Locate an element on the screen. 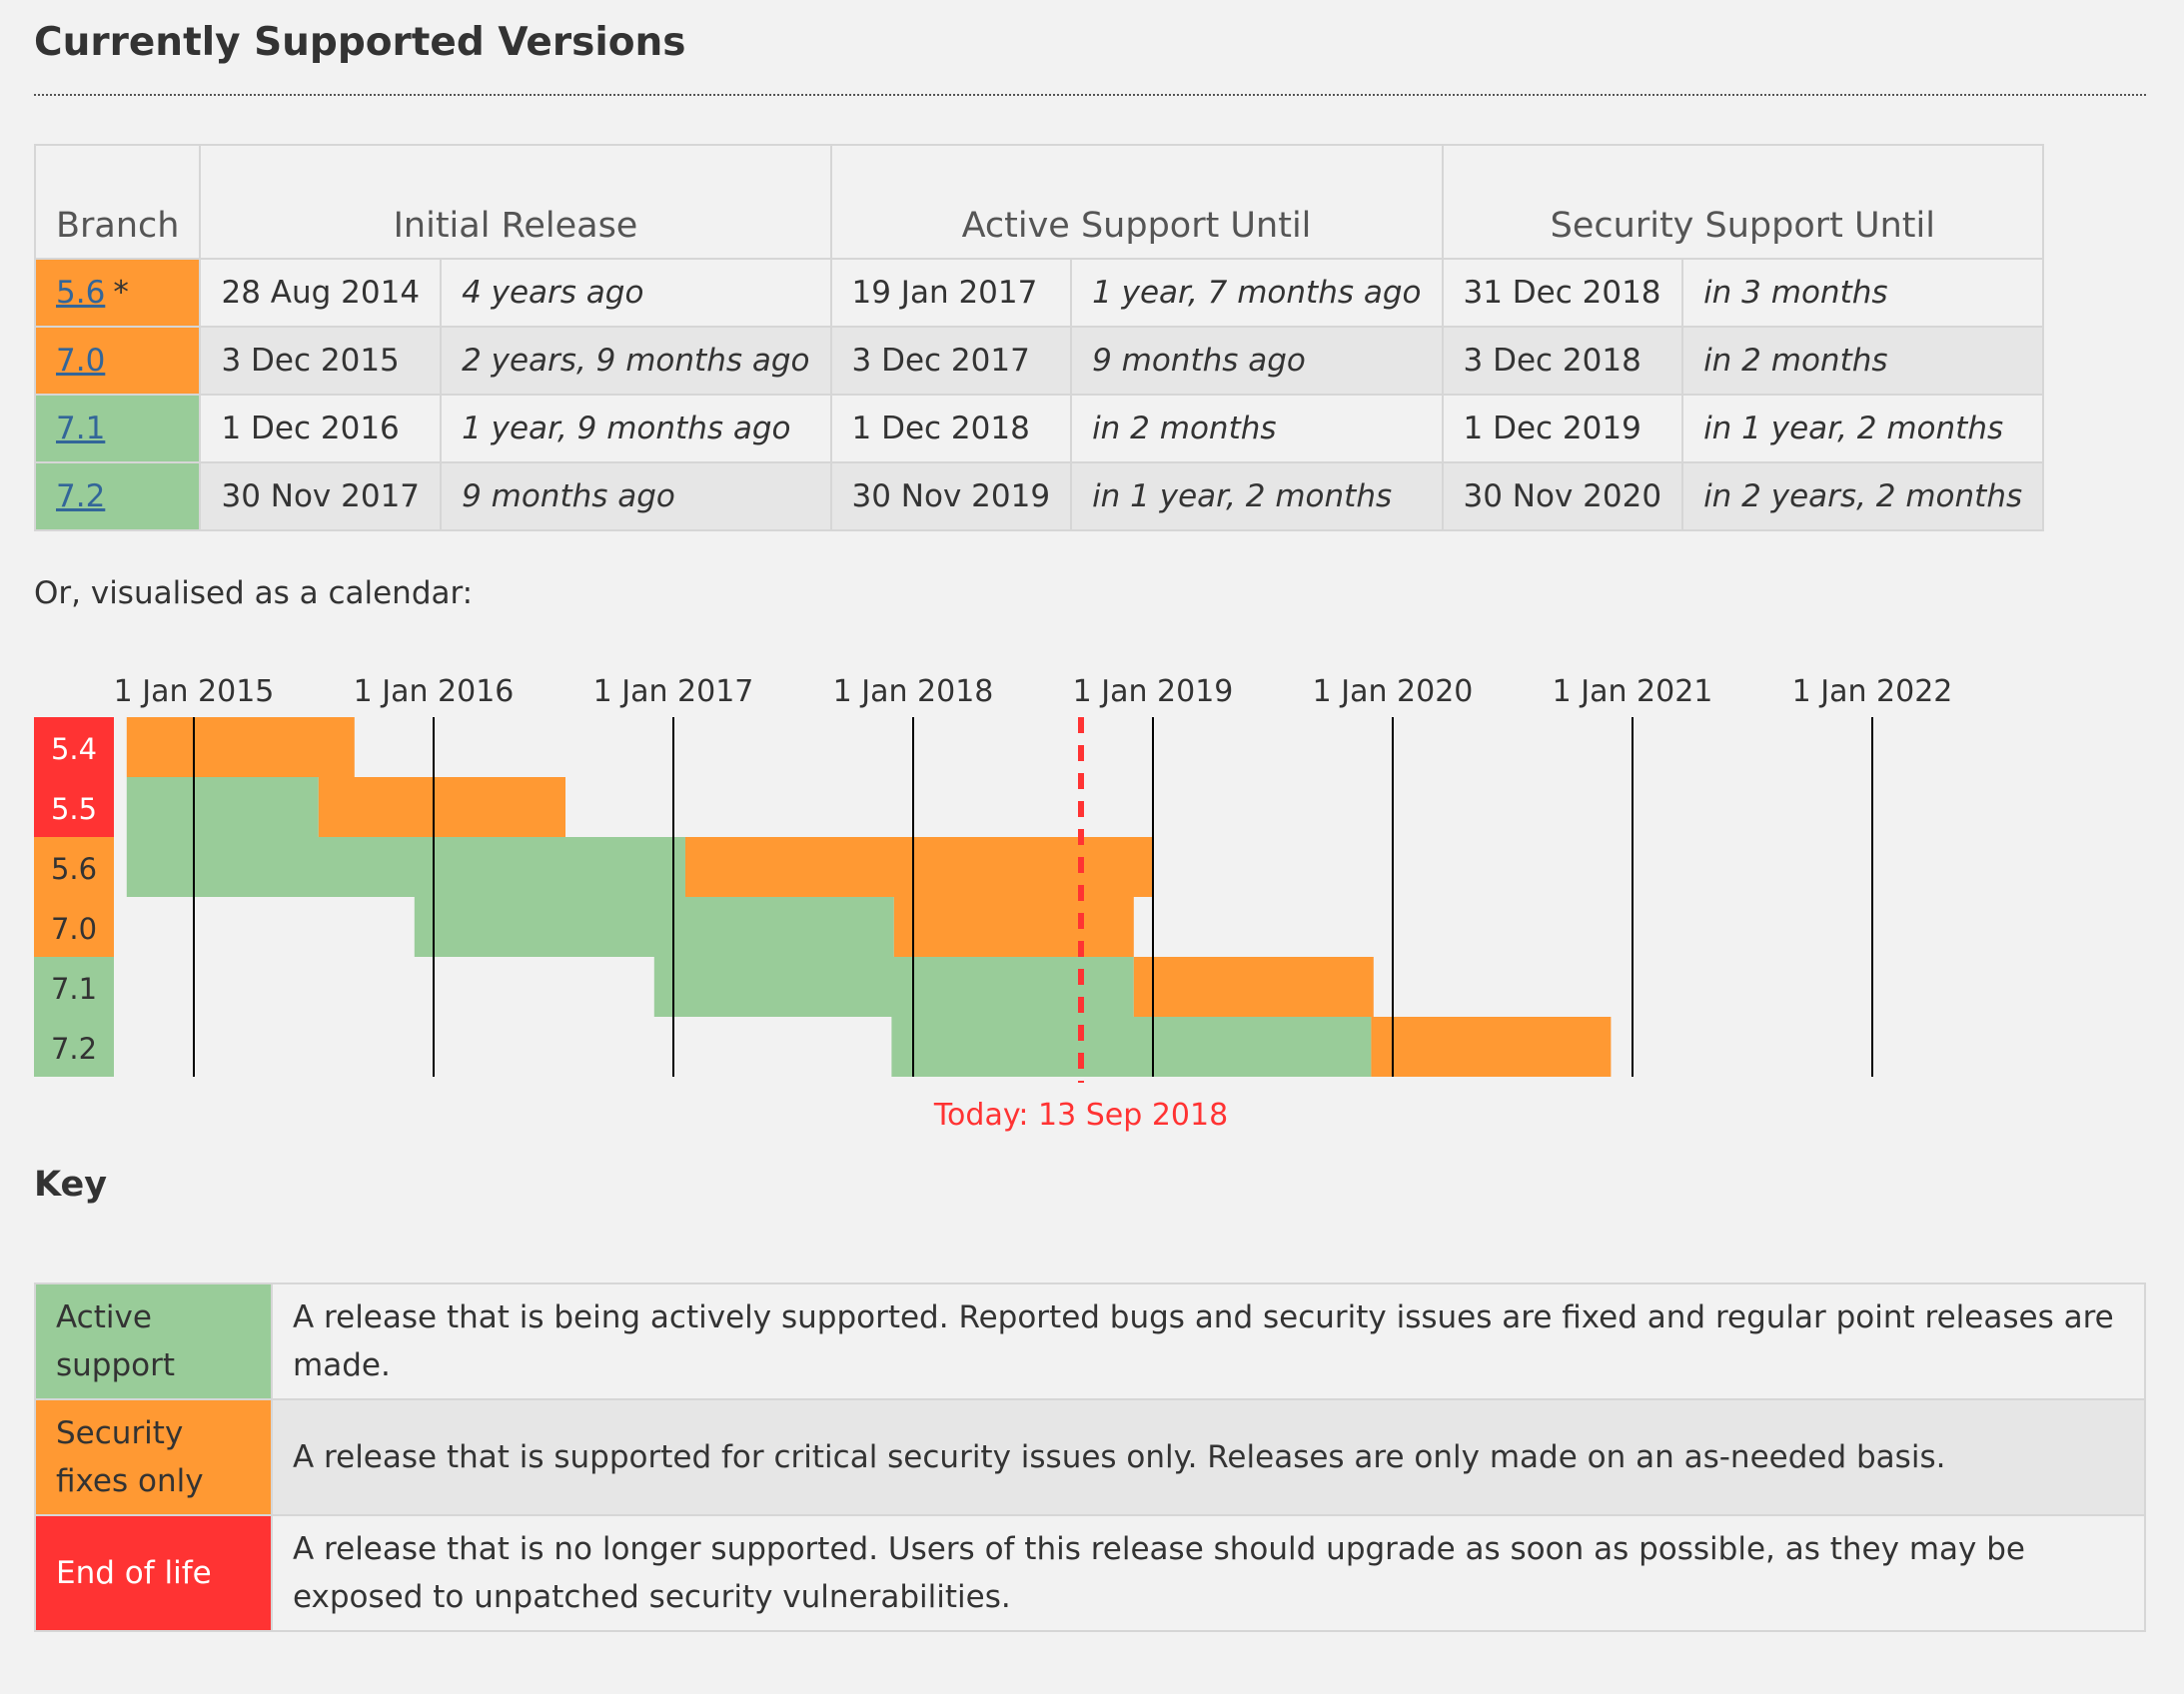 The width and height of the screenshot is (2184, 1694). year-tick-label: 1 Jan 2021 is located at coordinates (1633, 692).